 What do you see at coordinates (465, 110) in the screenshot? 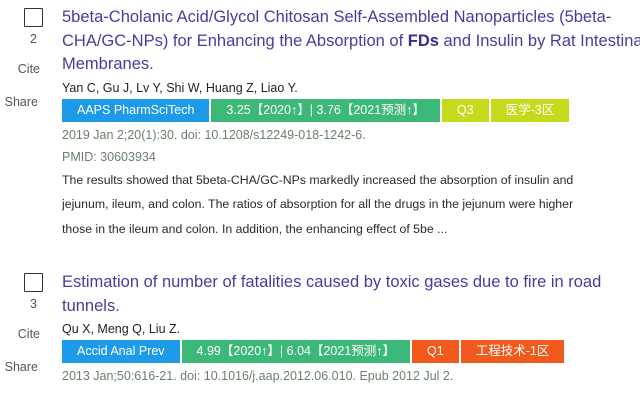
I see `badge: Q3` at bounding box center [465, 110].